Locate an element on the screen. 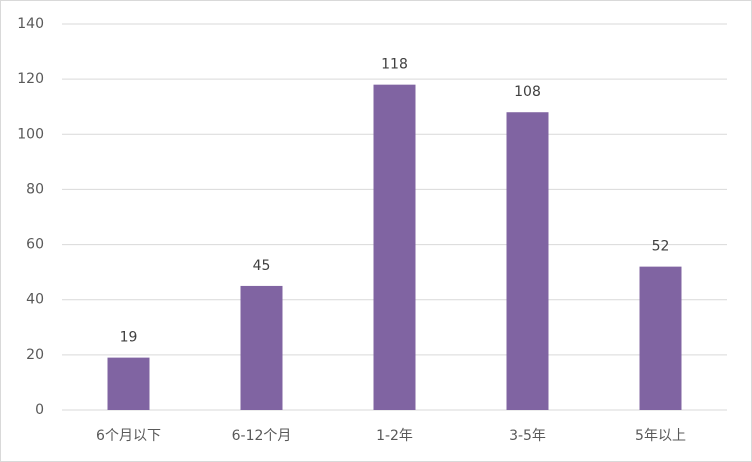  y-tick-label: 120 is located at coordinates (30, 79).